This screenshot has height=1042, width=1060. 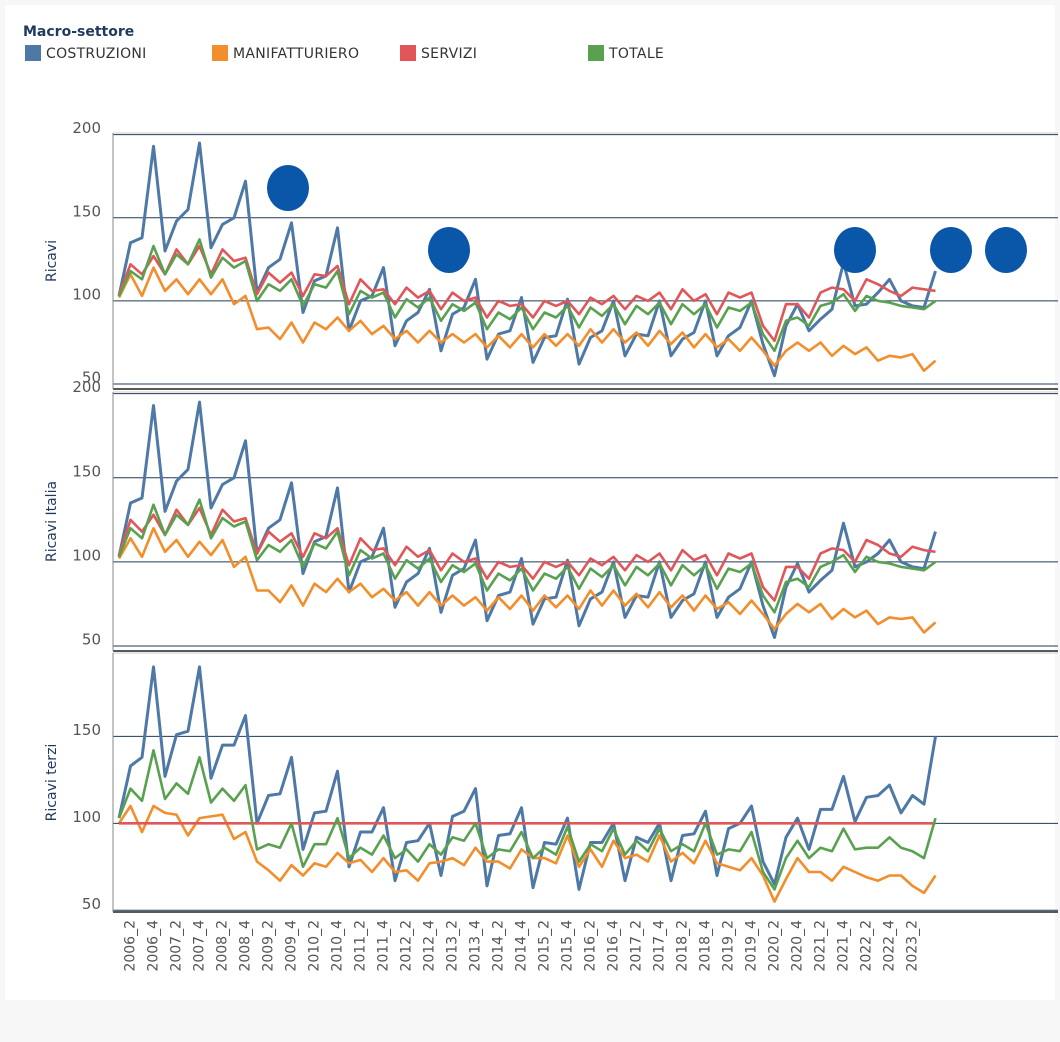 I want to click on x-tick-label: 2020_4, so click(x=798, y=946).